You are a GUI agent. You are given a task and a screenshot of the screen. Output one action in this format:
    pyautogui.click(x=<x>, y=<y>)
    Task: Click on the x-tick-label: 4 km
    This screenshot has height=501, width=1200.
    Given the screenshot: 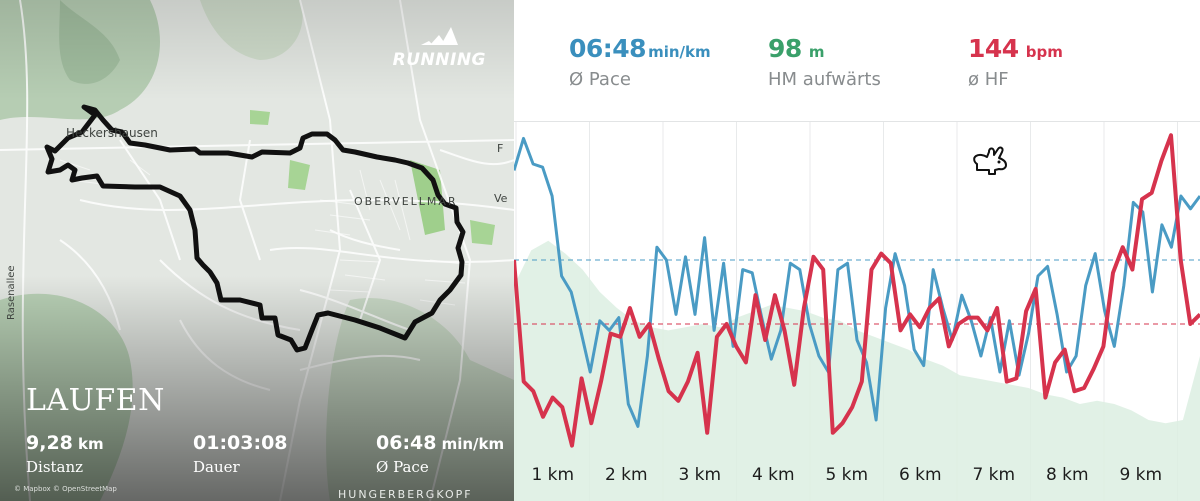 What is the action you would take?
    pyautogui.click(x=773, y=475)
    